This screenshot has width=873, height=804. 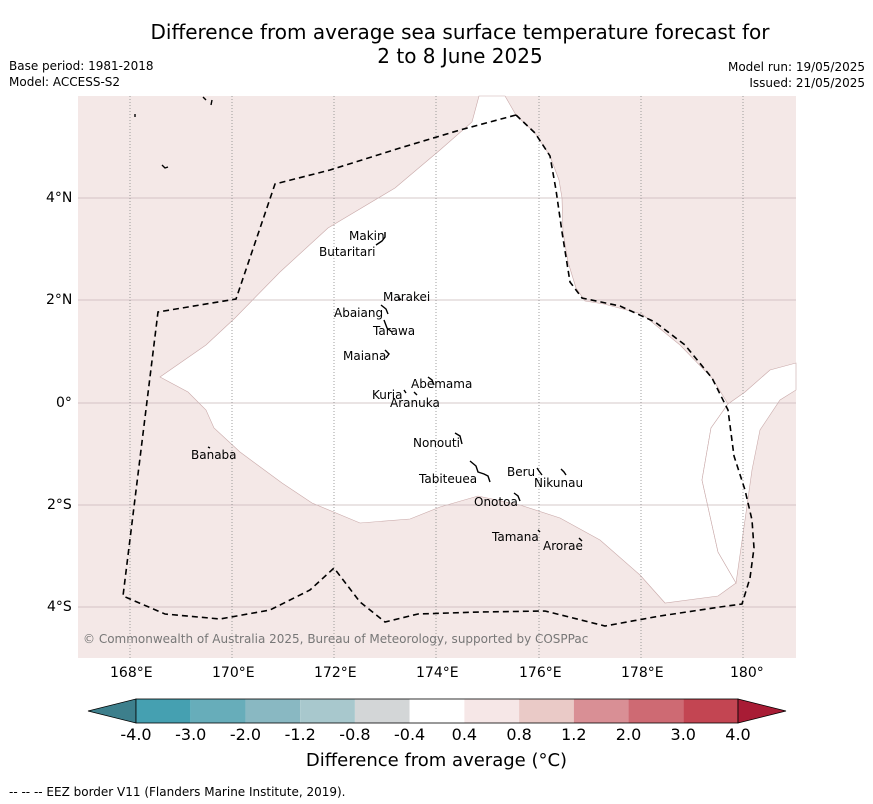 What do you see at coordinates (245, 734) in the screenshot?
I see `colorbar-tick-label: -2.0` at bounding box center [245, 734].